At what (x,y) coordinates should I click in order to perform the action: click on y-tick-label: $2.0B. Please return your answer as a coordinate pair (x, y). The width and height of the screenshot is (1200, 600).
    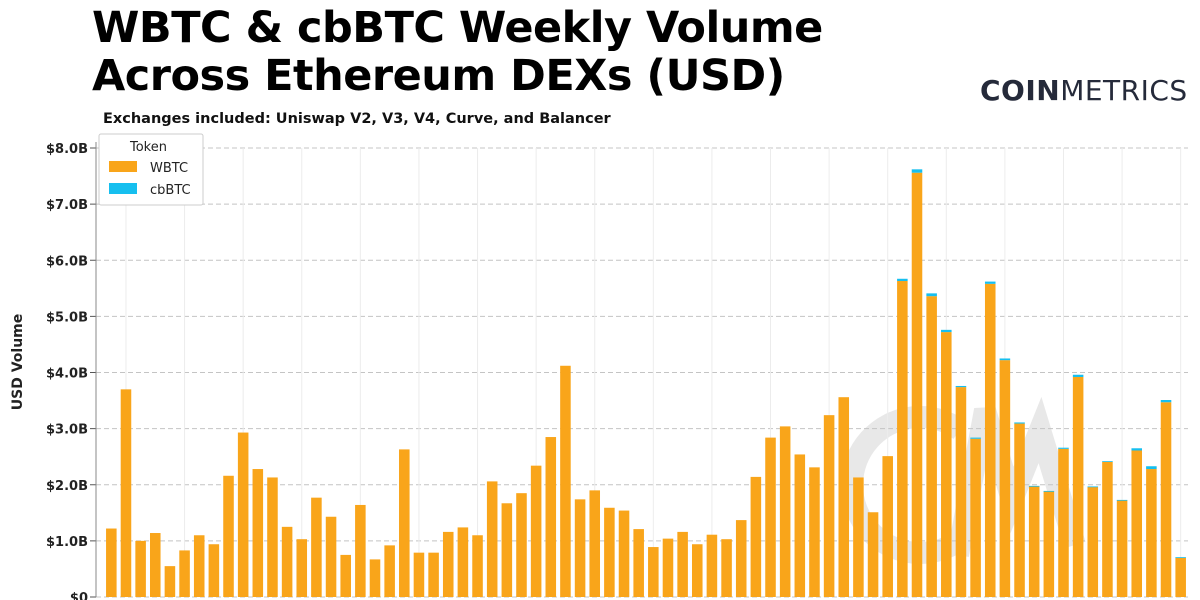
    Looking at the image, I should click on (67, 486).